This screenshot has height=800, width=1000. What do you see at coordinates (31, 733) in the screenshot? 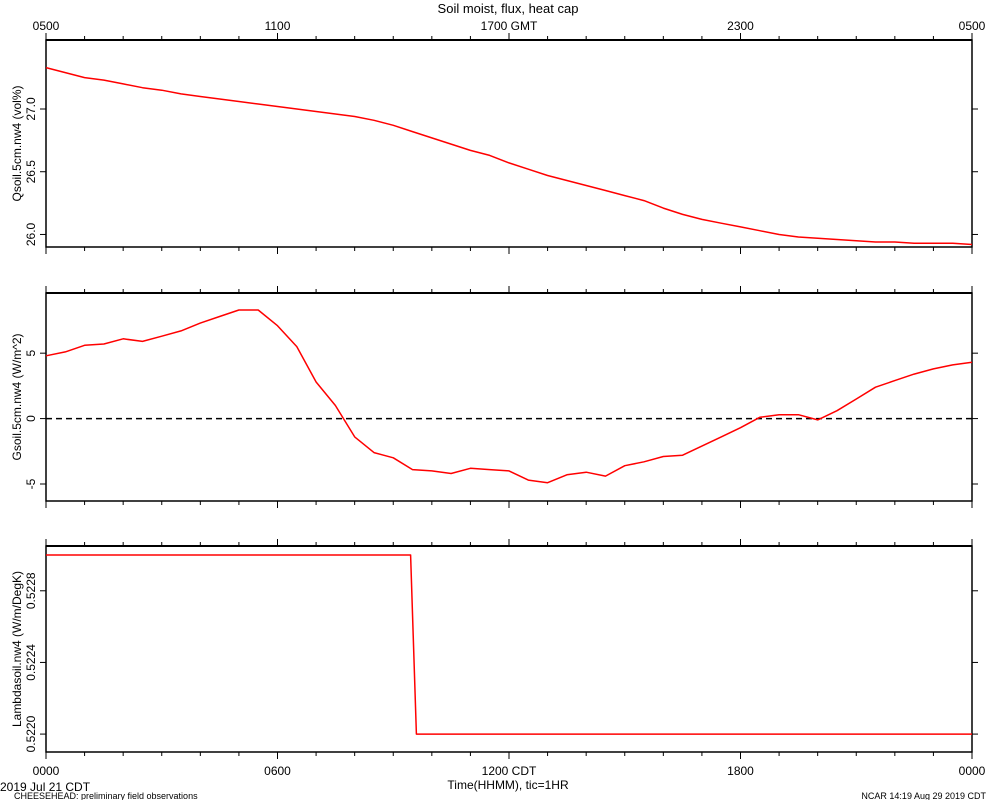
I see `y-tick-label: 0.5220` at bounding box center [31, 733].